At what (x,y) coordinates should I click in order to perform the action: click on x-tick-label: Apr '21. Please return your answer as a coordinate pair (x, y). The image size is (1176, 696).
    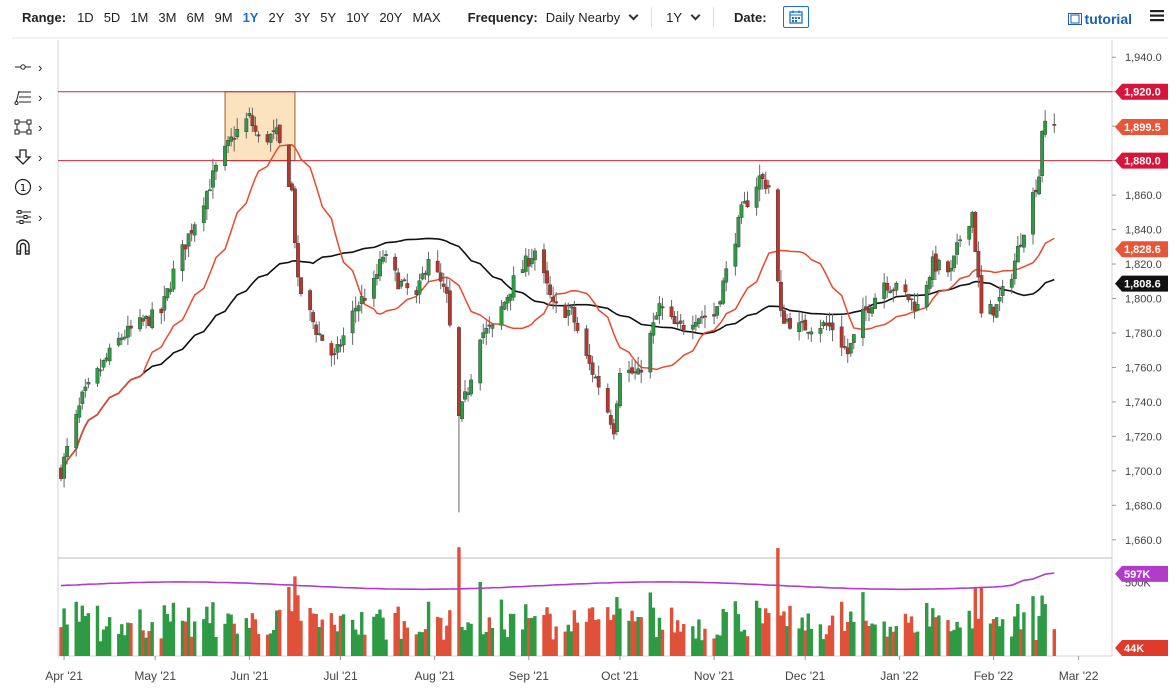
    Looking at the image, I should click on (64, 676).